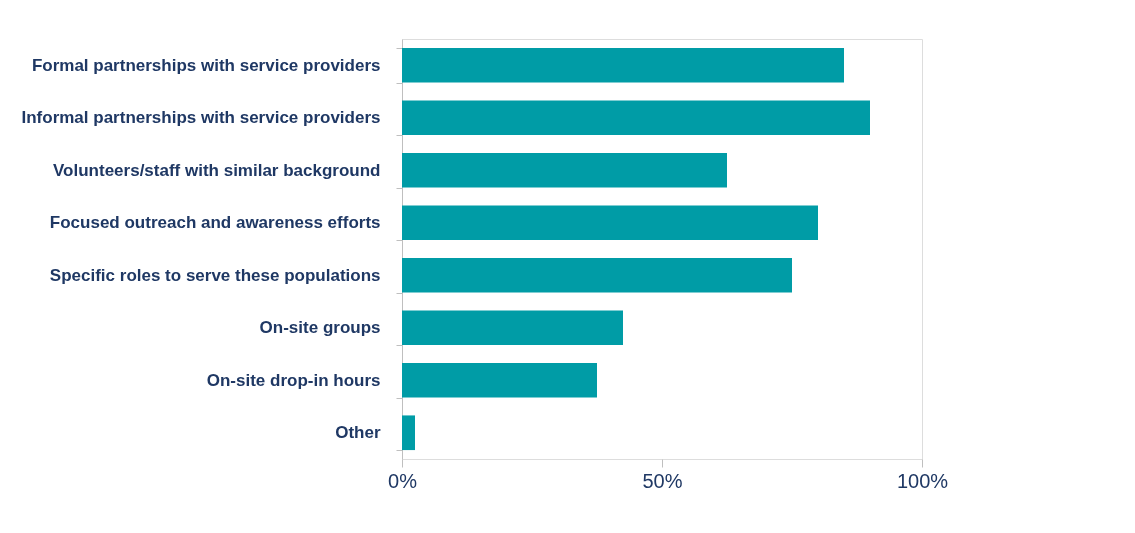  What do you see at coordinates (215, 223) in the screenshot?
I see `y-tick-label: Focused outreach and awareness efforts` at bounding box center [215, 223].